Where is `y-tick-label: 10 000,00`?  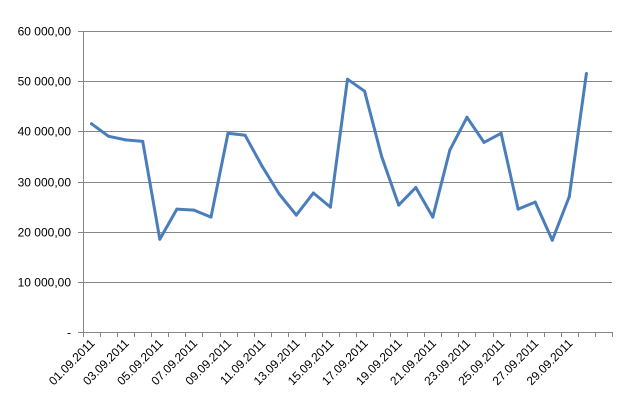
y-tick-label: 10 000,00 is located at coordinates (45, 283).